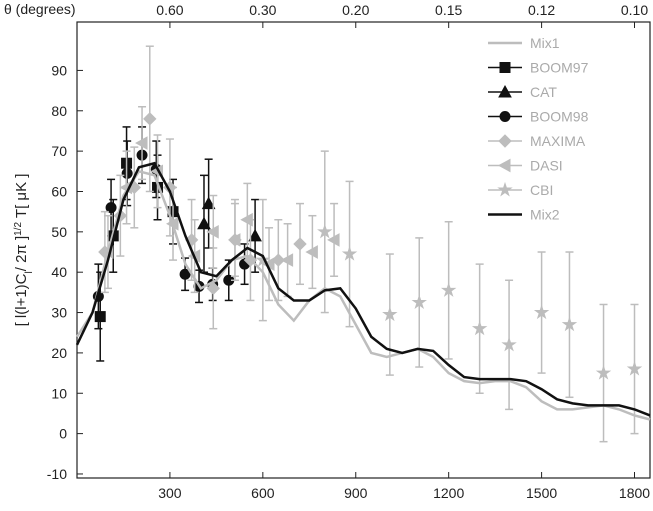  I want to click on y-label-part: T[ μK ], so click(21, 198).